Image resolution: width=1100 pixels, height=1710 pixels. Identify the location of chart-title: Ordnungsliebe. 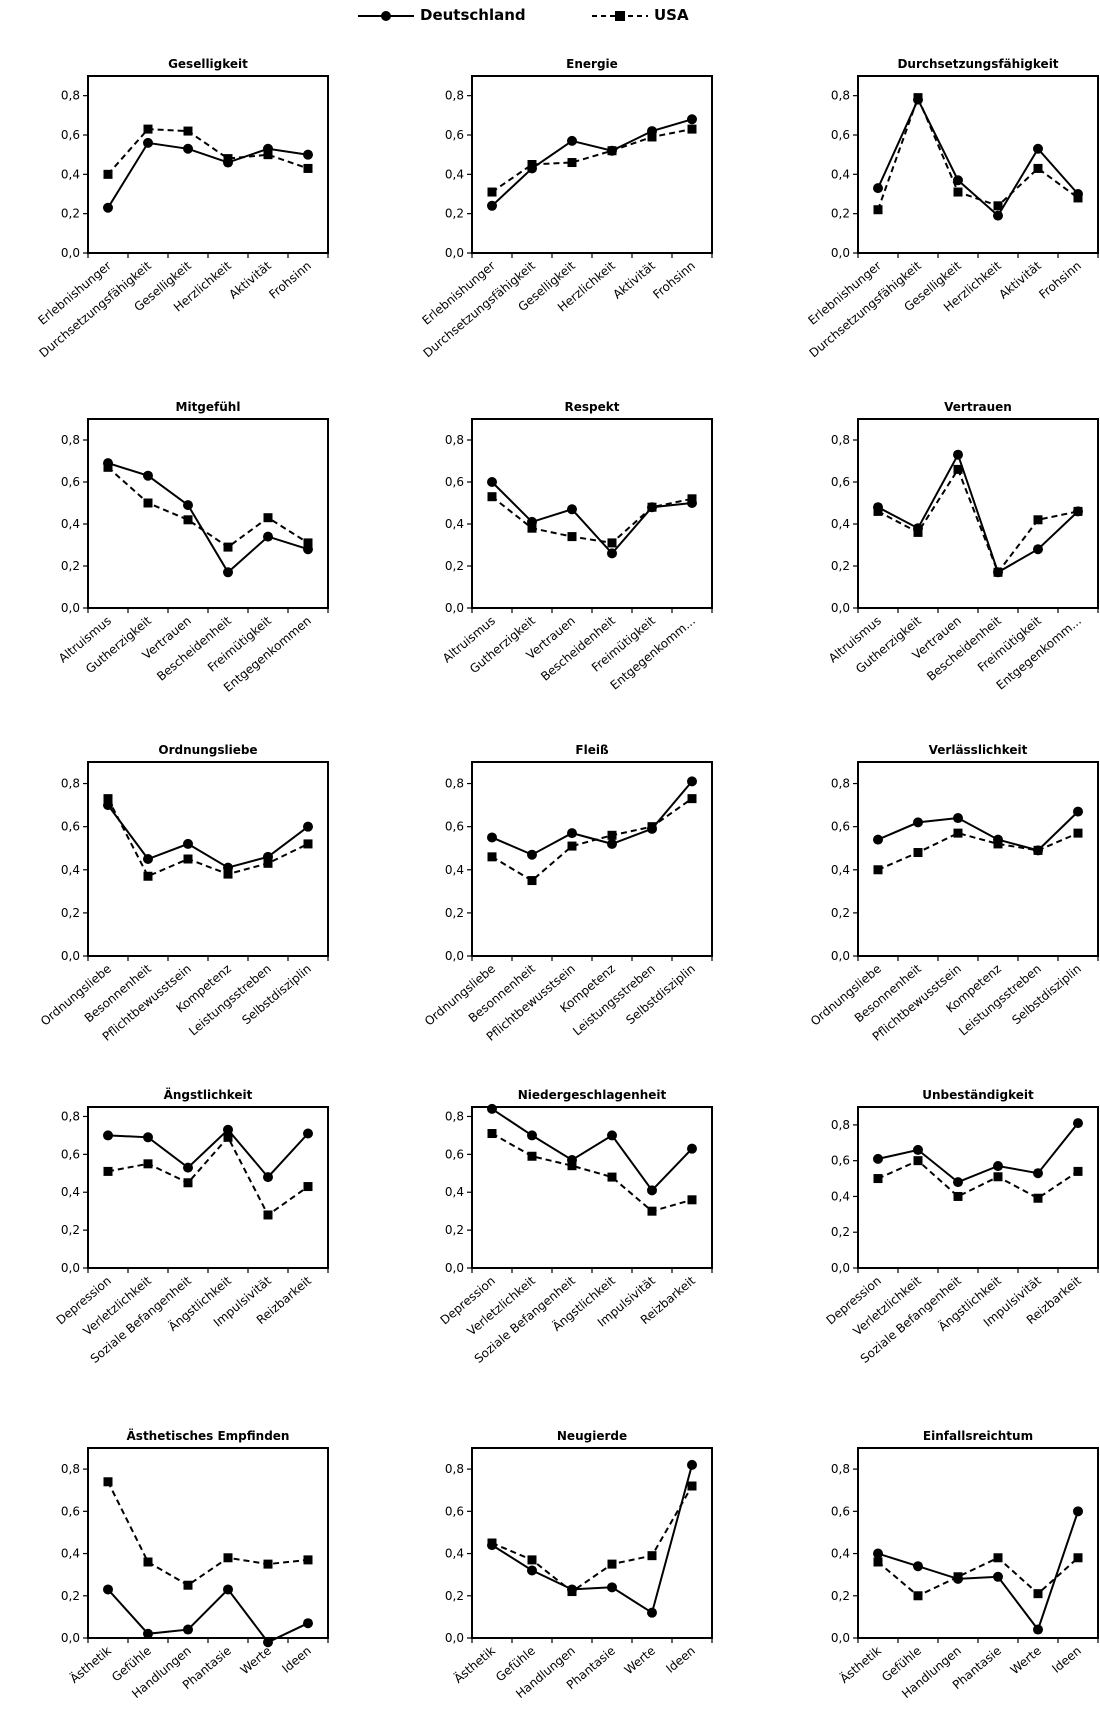
(207, 750).